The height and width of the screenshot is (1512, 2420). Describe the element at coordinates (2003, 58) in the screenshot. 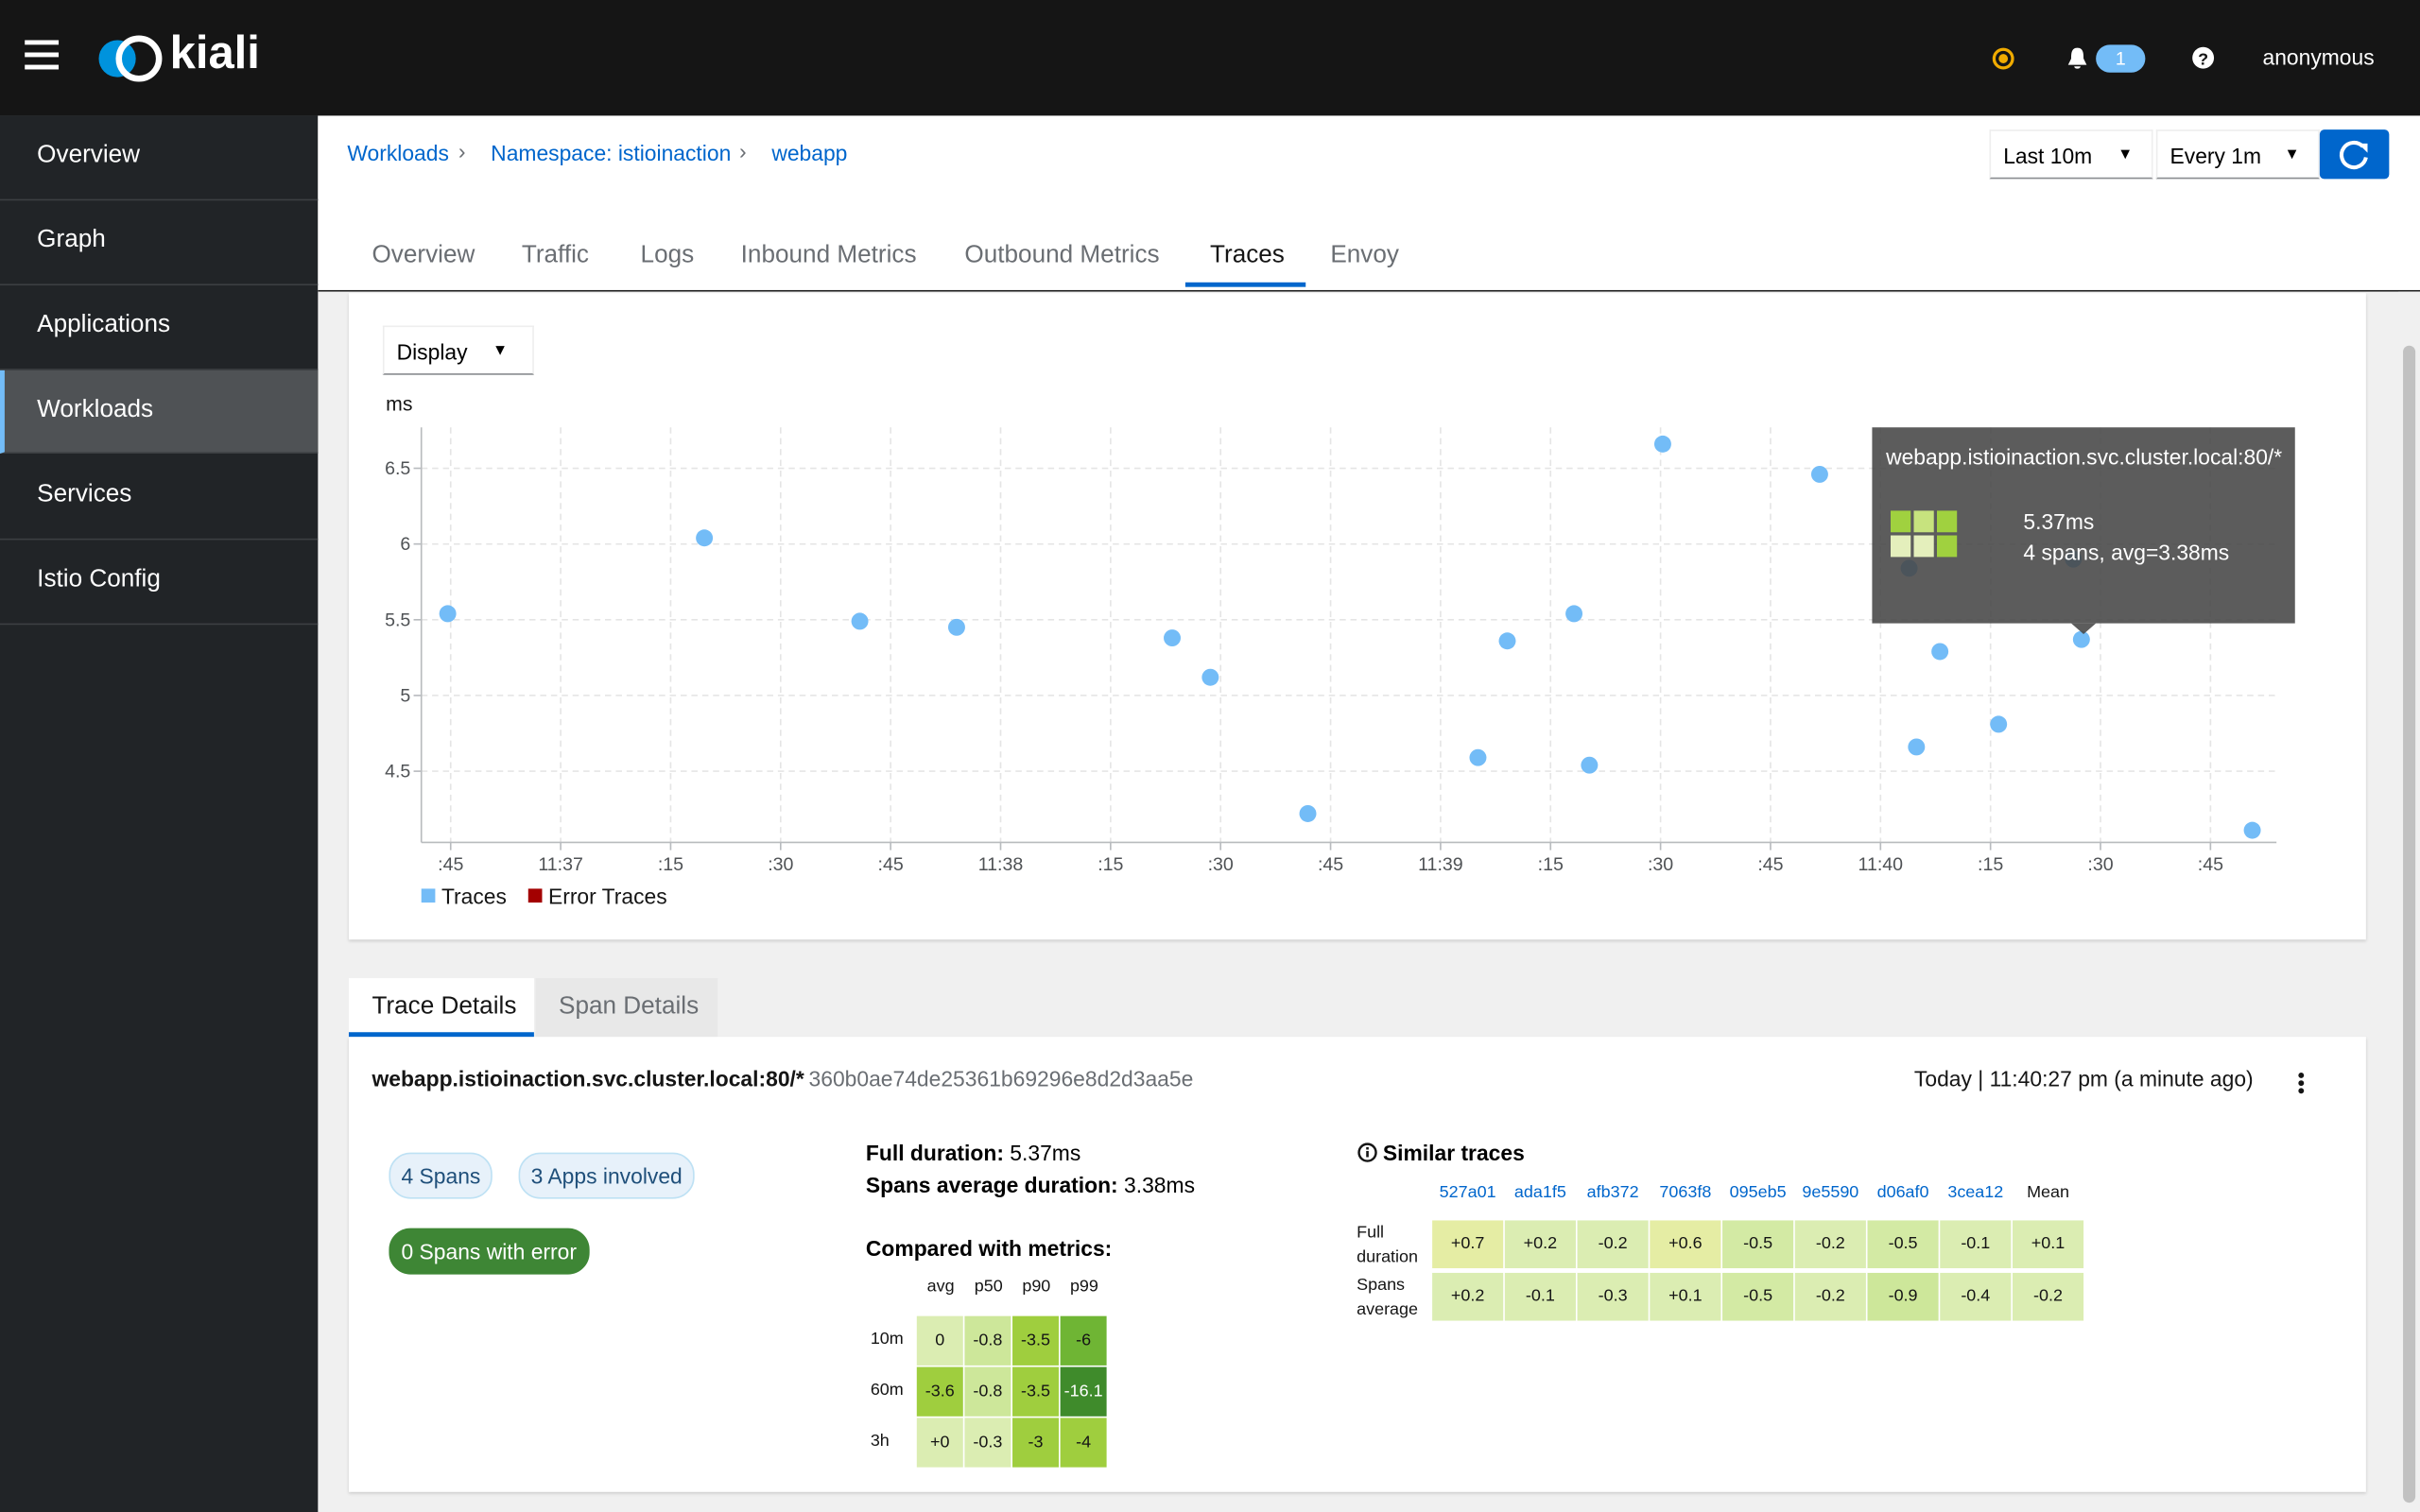

I see `status-icon` at that location.